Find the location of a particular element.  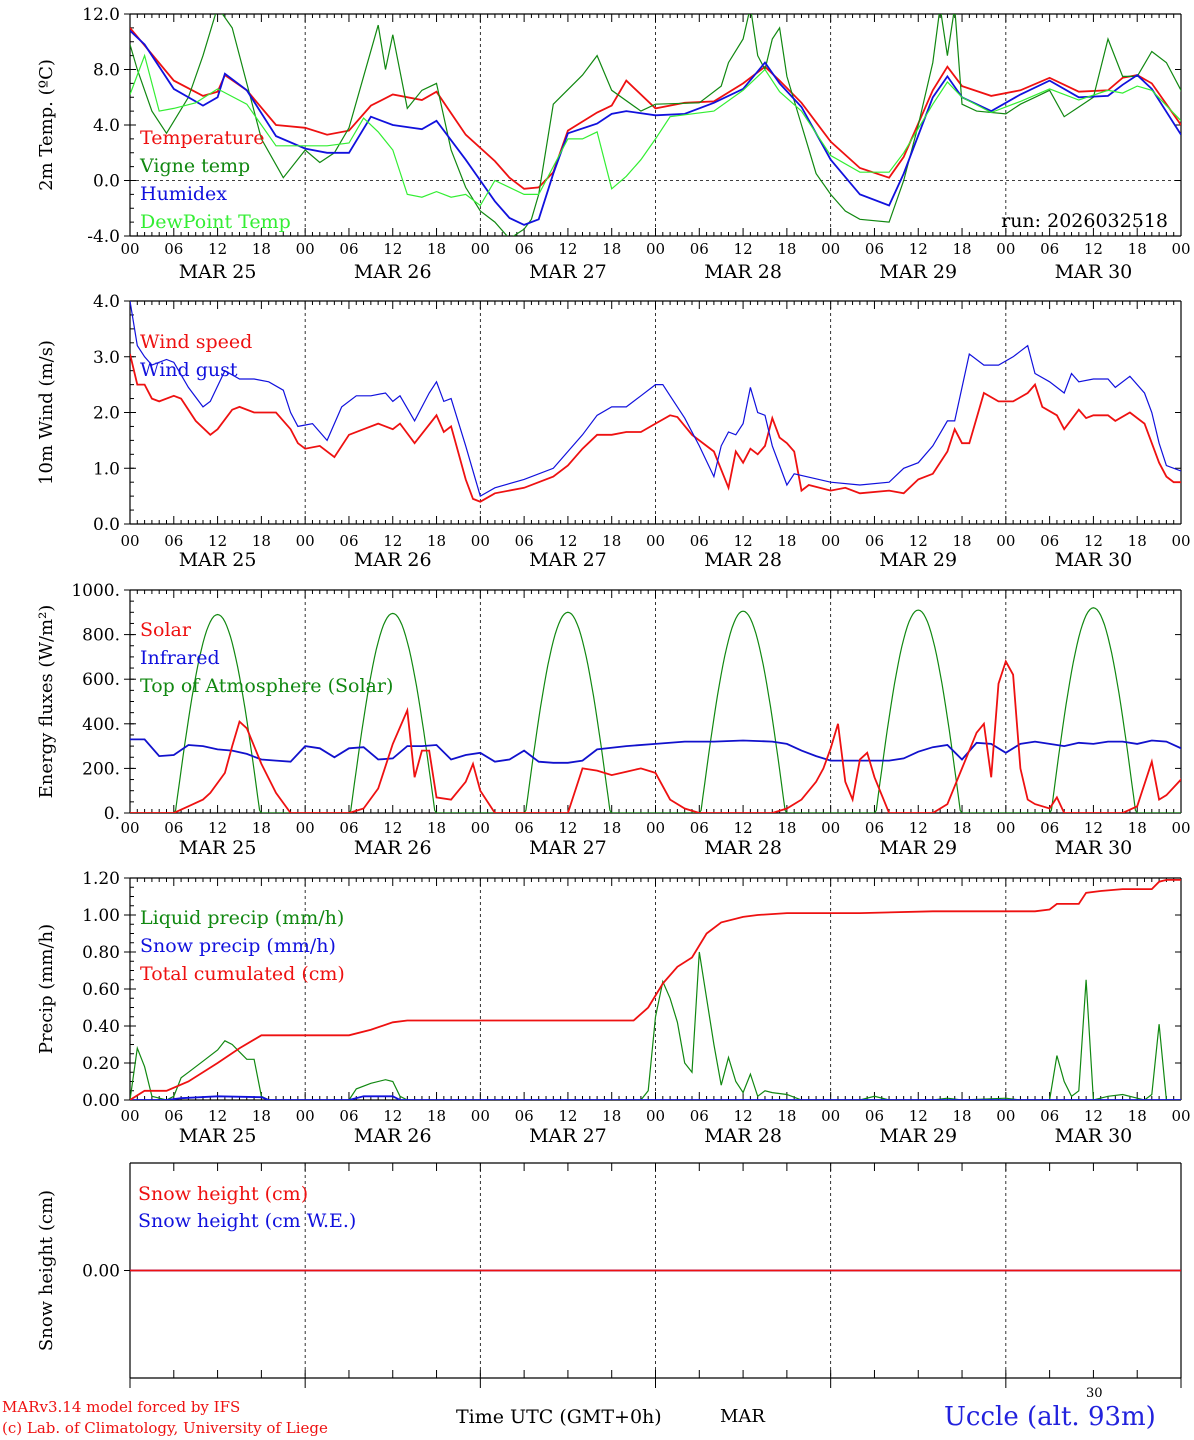

series-wind-gust is located at coordinates (655, 399).